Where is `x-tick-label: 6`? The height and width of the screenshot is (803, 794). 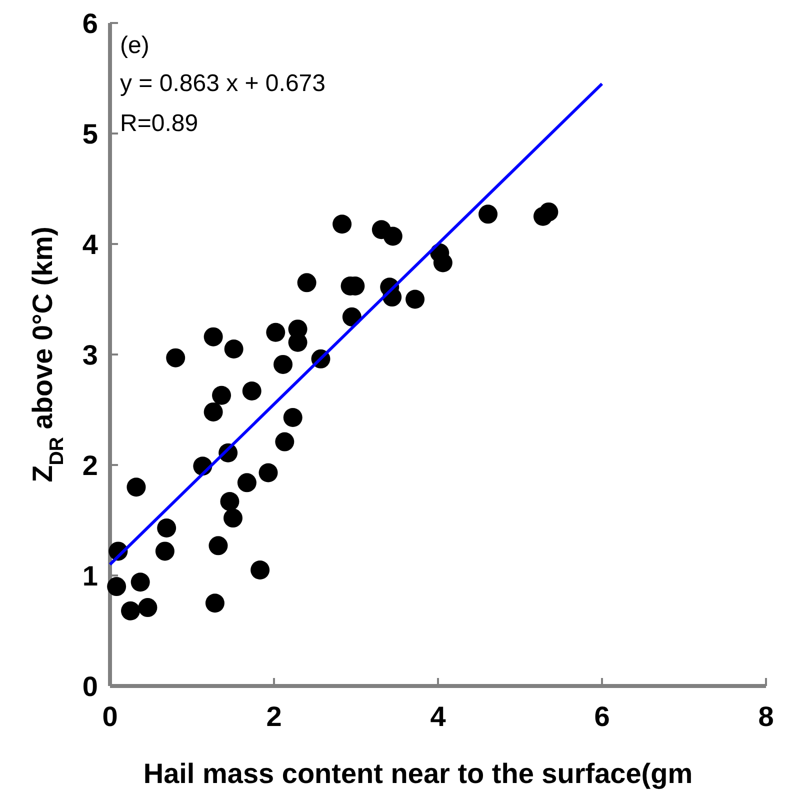
x-tick-label: 6 is located at coordinates (602, 716).